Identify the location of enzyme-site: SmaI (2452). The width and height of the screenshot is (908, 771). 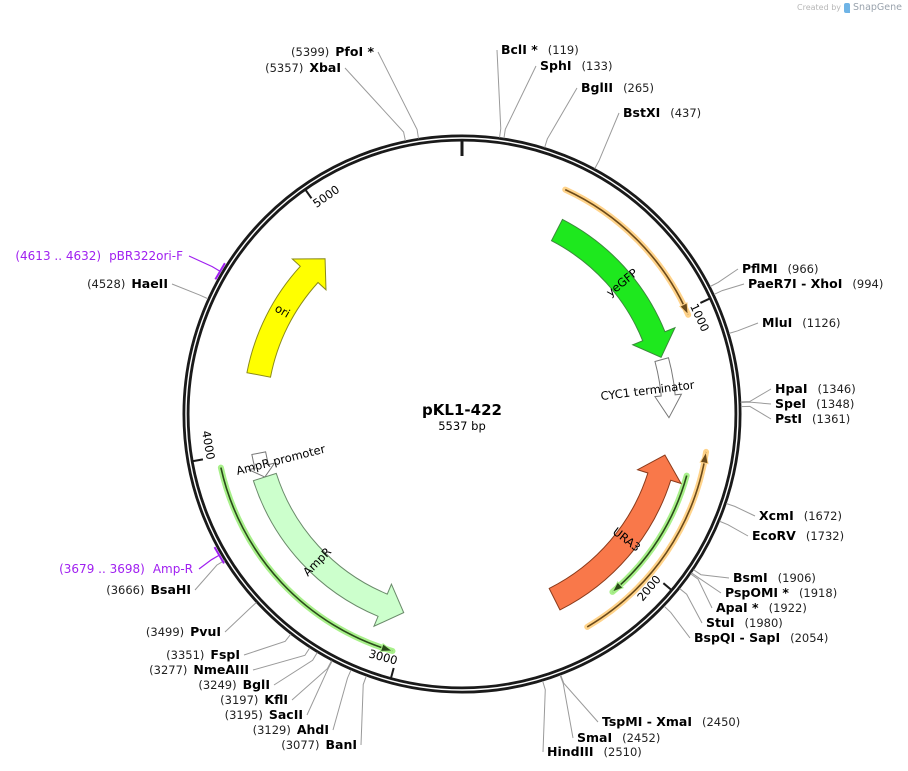
(609, 710).